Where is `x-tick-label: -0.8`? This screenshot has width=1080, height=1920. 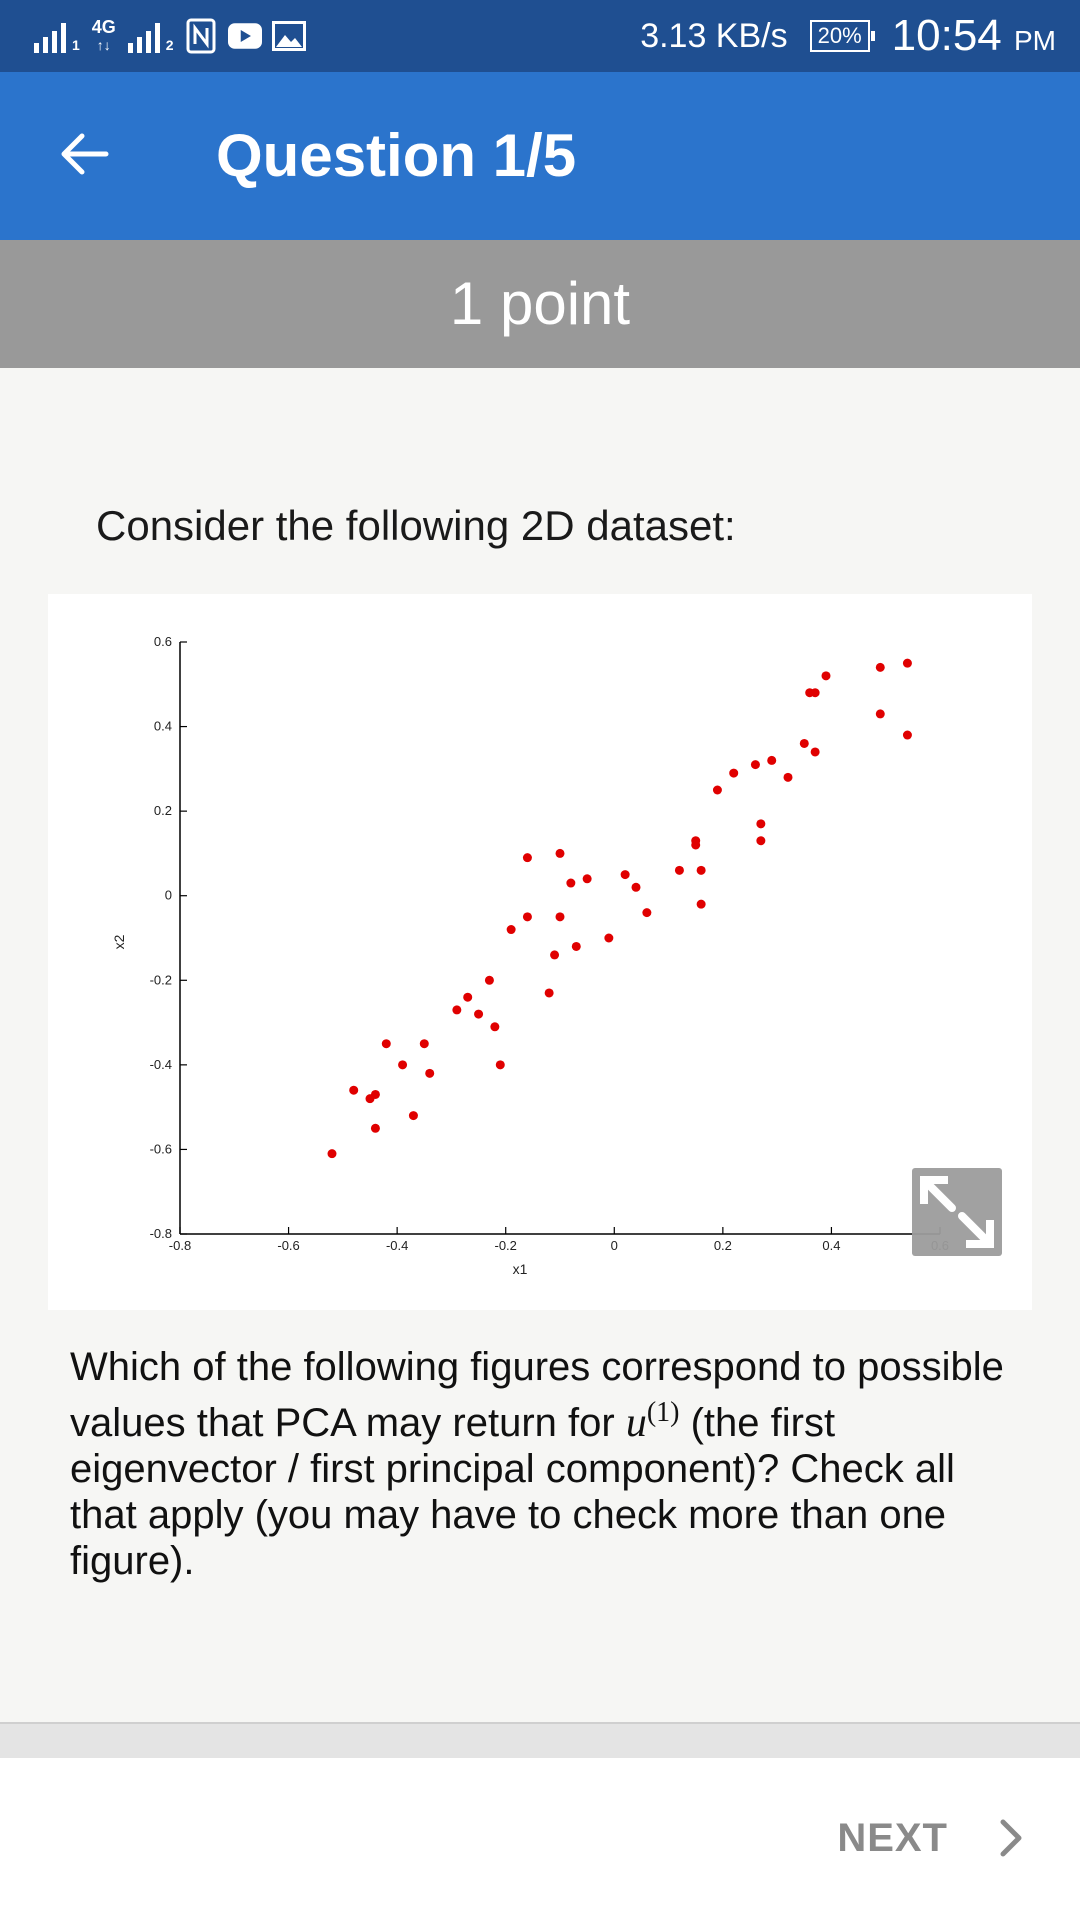 x-tick-label: -0.8 is located at coordinates (180, 1245).